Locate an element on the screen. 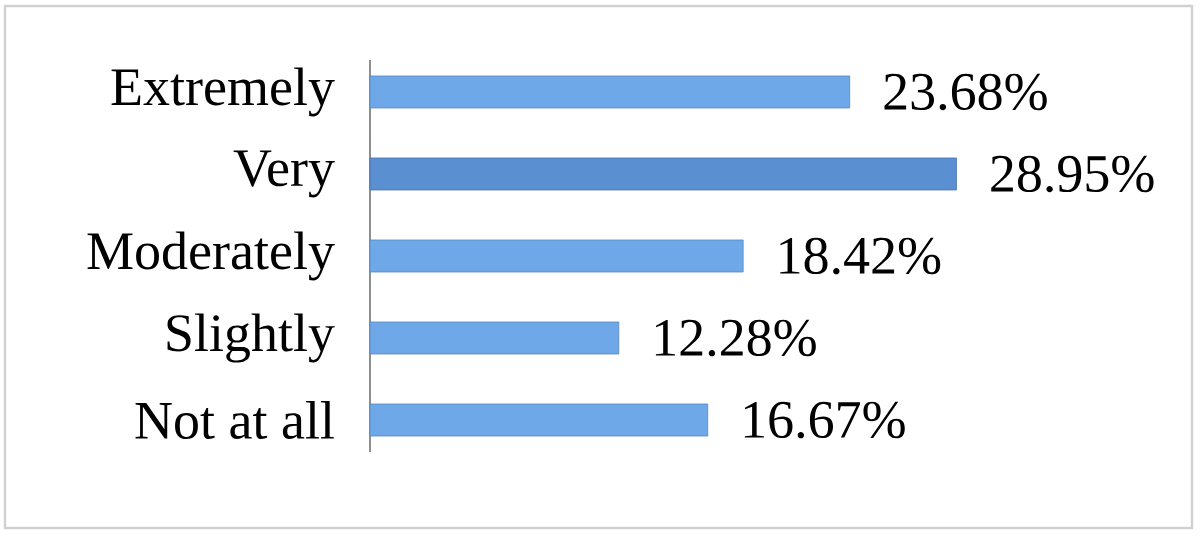 This screenshot has height=536, width=1200. data-label: 12.28% is located at coordinates (735, 338).